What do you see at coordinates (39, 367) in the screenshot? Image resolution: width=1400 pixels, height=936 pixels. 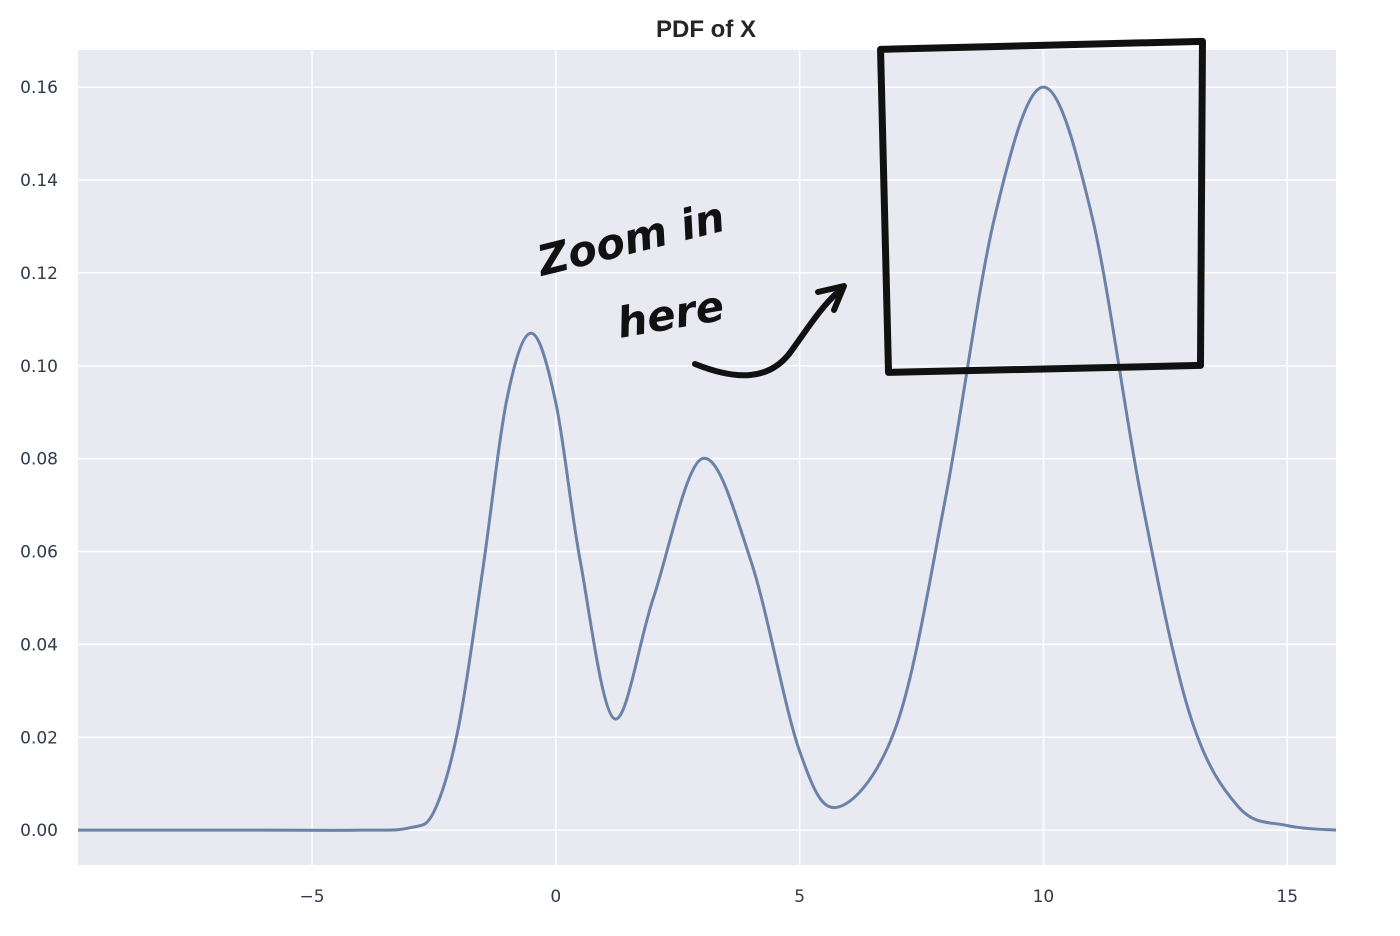 I see `y-tick-label: 0.10` at bounding box center [39, 367].